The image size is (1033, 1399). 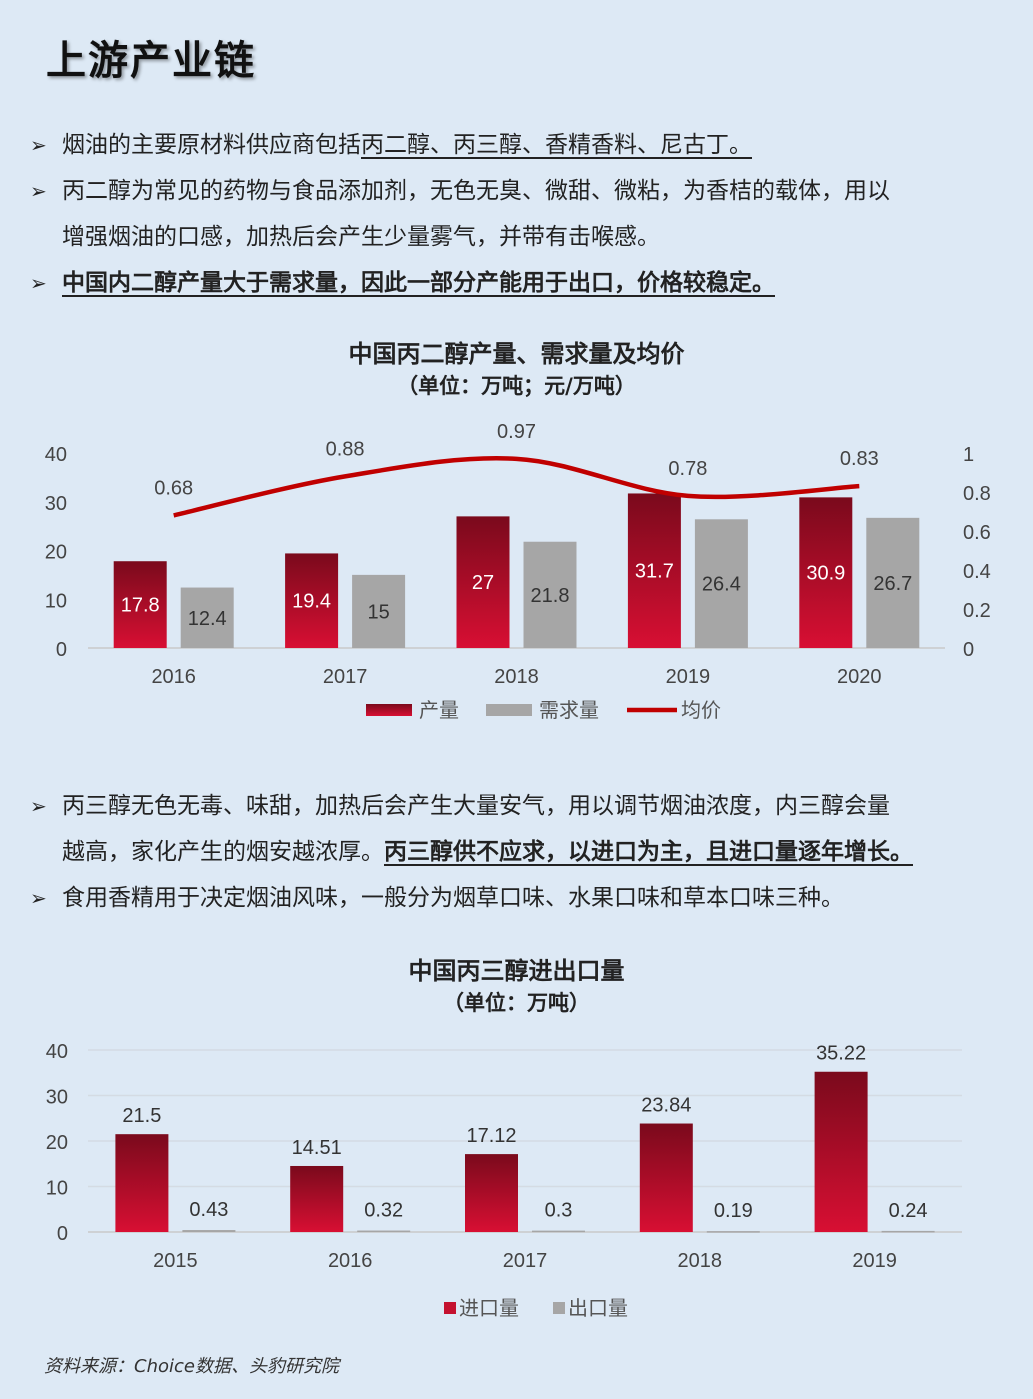 What do you see at coordinates (516, 432) in the screenshot?
I see `data-label-price: 0.97` at bounding box center [516, 432].